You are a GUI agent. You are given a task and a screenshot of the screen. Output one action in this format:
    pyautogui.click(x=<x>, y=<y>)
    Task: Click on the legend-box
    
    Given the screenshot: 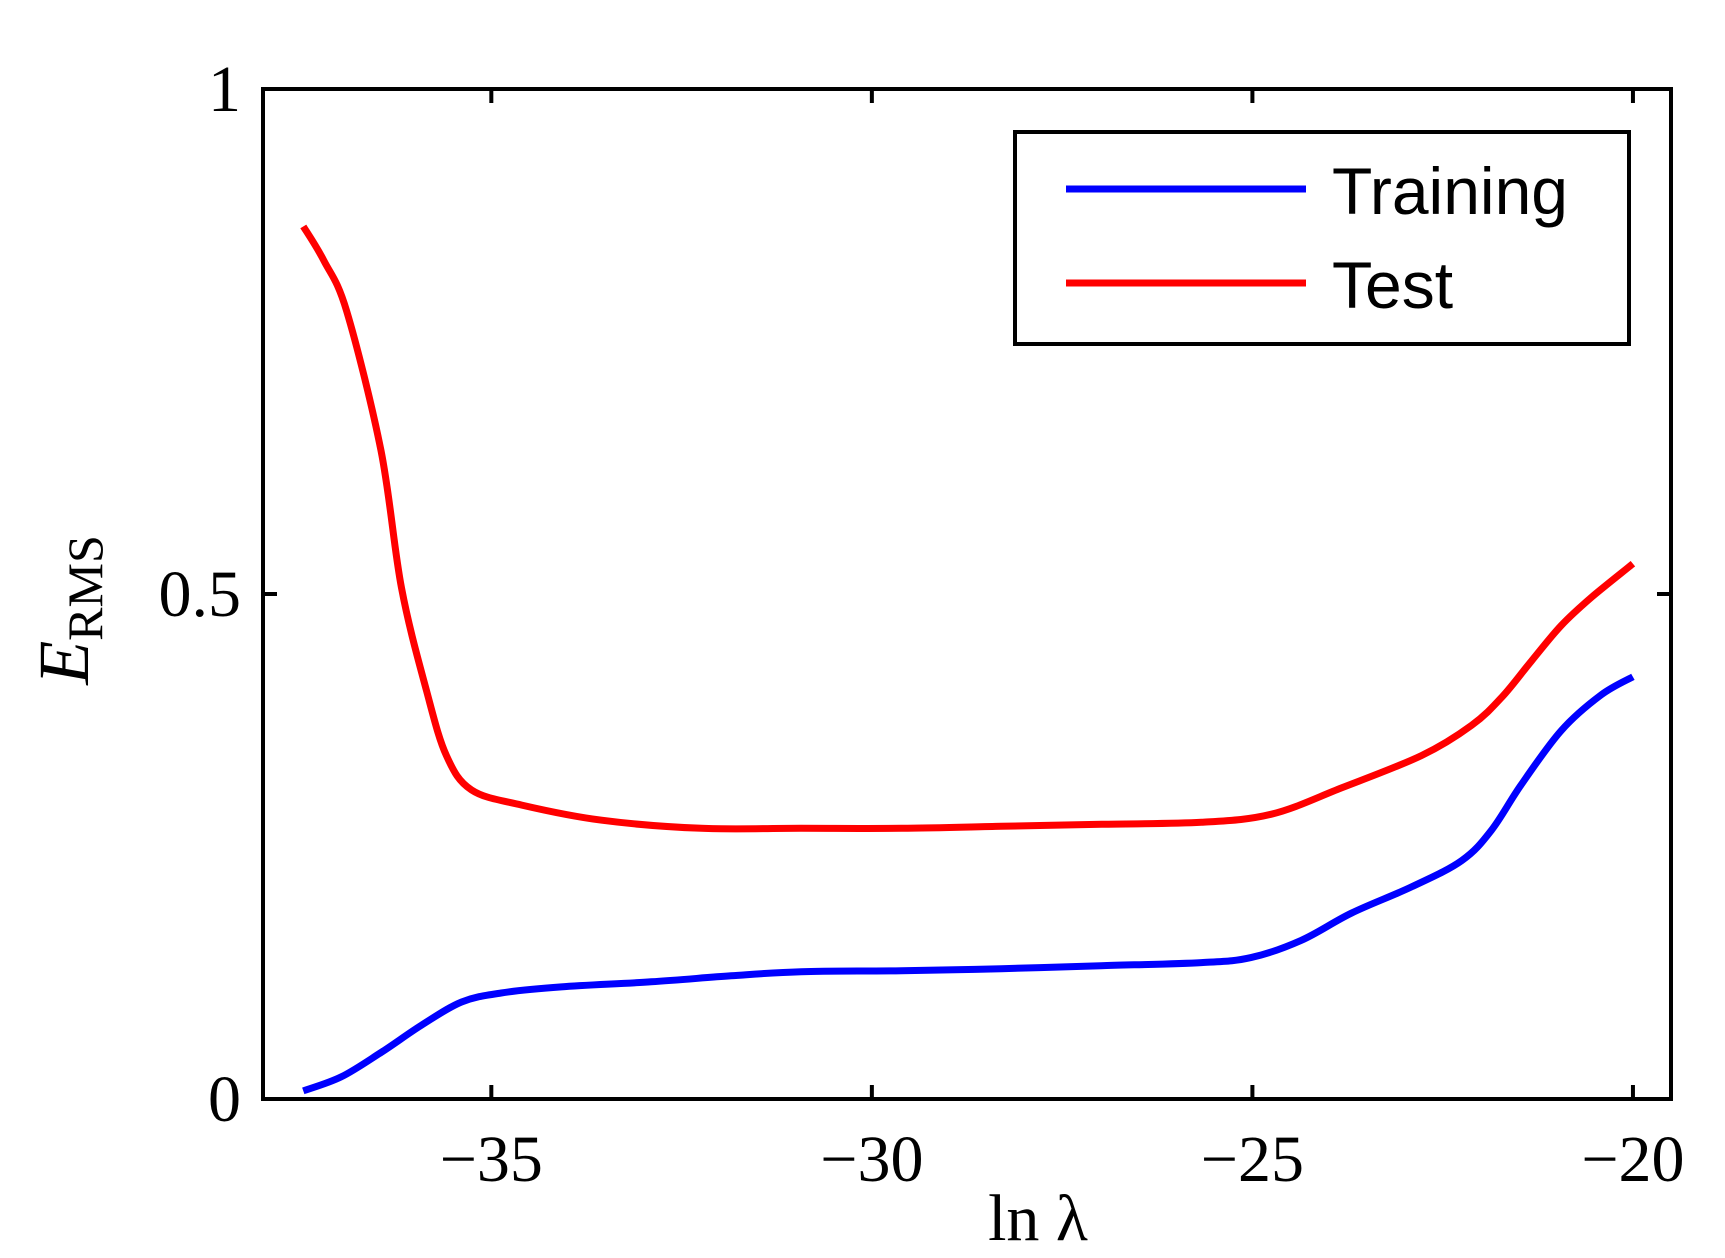 What is the action you would take?
    pyautogui.click(x=1322, y=238)
    